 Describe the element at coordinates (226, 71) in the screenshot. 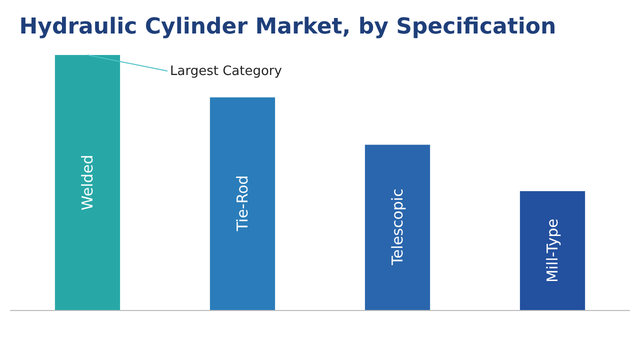

I see `annotation: Largest Category` at that location.